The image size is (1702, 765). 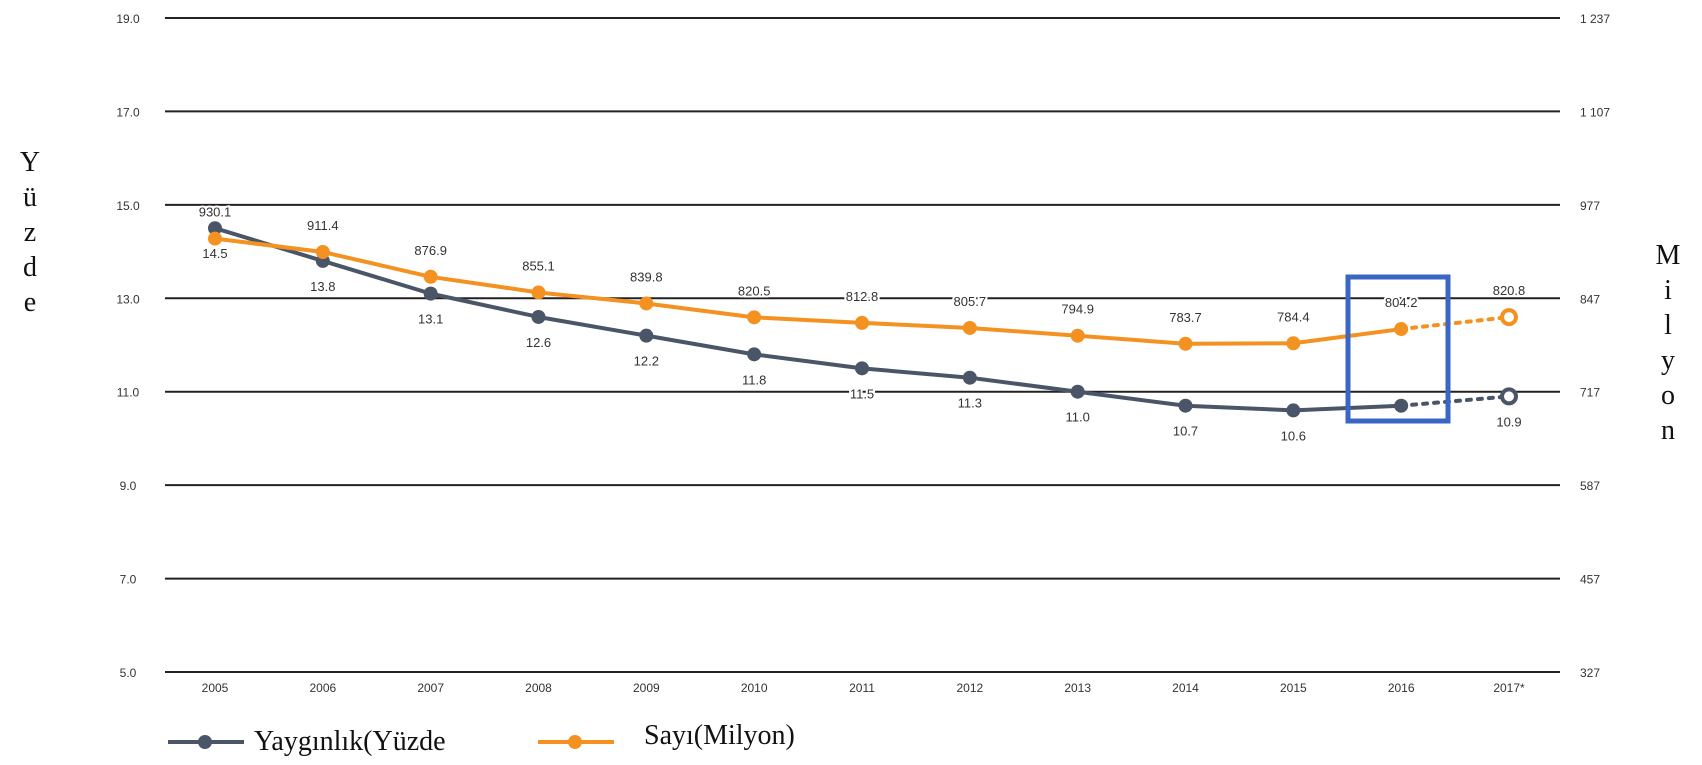 I want to click on legend-label-prevalence: Yaygınlık(Yüzde, so click(x=350, y=741).